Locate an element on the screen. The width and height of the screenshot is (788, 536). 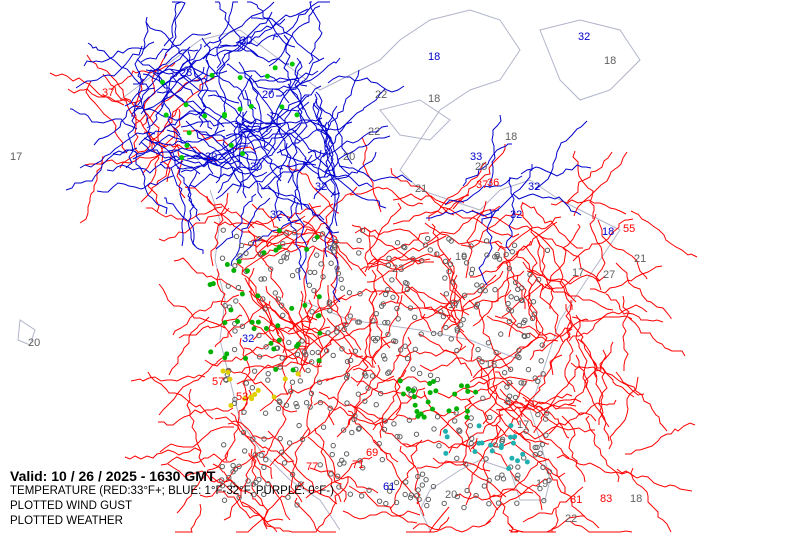
map-value-label: 21 is located at coordinates (640, 259).